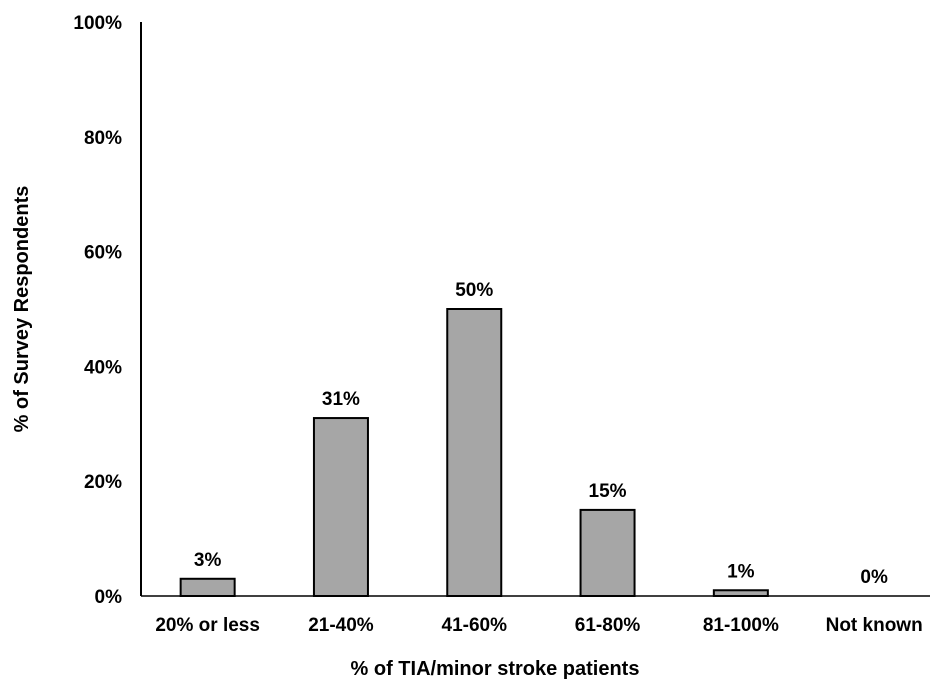 This screenshot has height=691, width=930. I want to click on y-tick-label: 60%, so click(103, 253).